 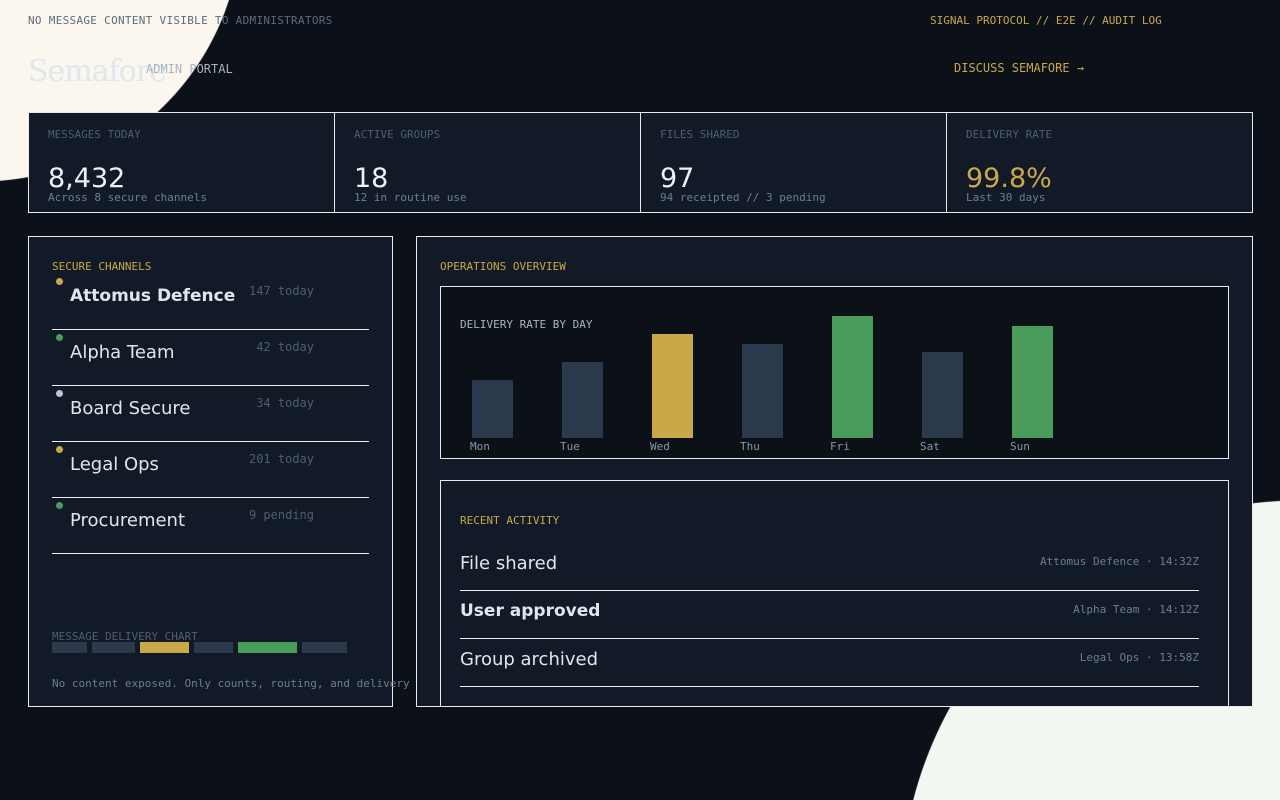 What do you see at coordinates (210, 358) in the screenshot?
I see `channel-item: Alpha Team 42 today` at bounding box center [210, 358].